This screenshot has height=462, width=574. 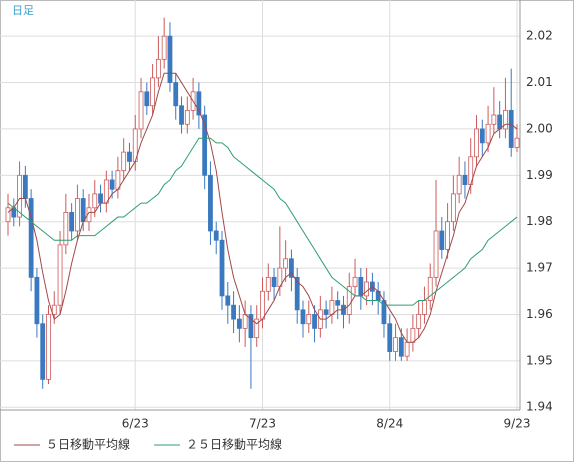 What do you see at coordinates (539, 175) in the screenshot?
I see `y-tick-label: 1.99` at bounding box center [539, 175].